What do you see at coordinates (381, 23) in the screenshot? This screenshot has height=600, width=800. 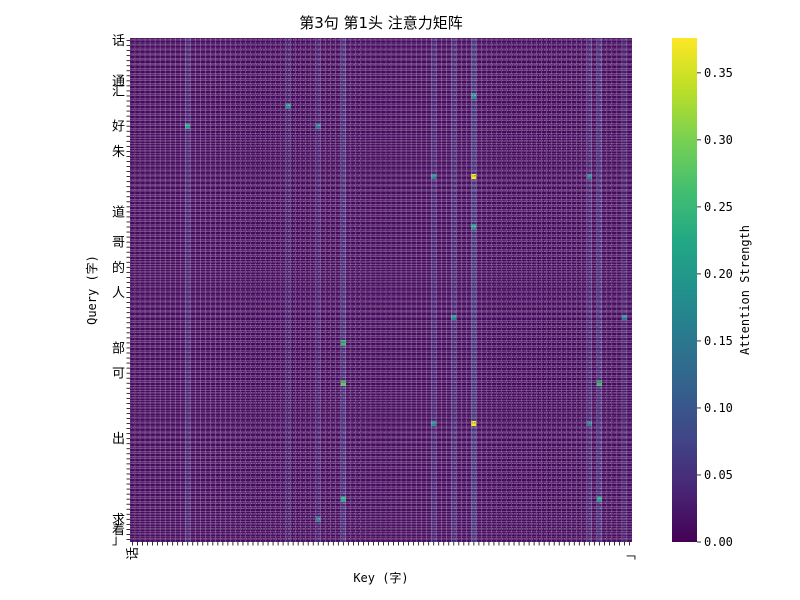 I see `chart-title: 第3句 第1头 注意力矩阵` at bounding box center [381, 23].